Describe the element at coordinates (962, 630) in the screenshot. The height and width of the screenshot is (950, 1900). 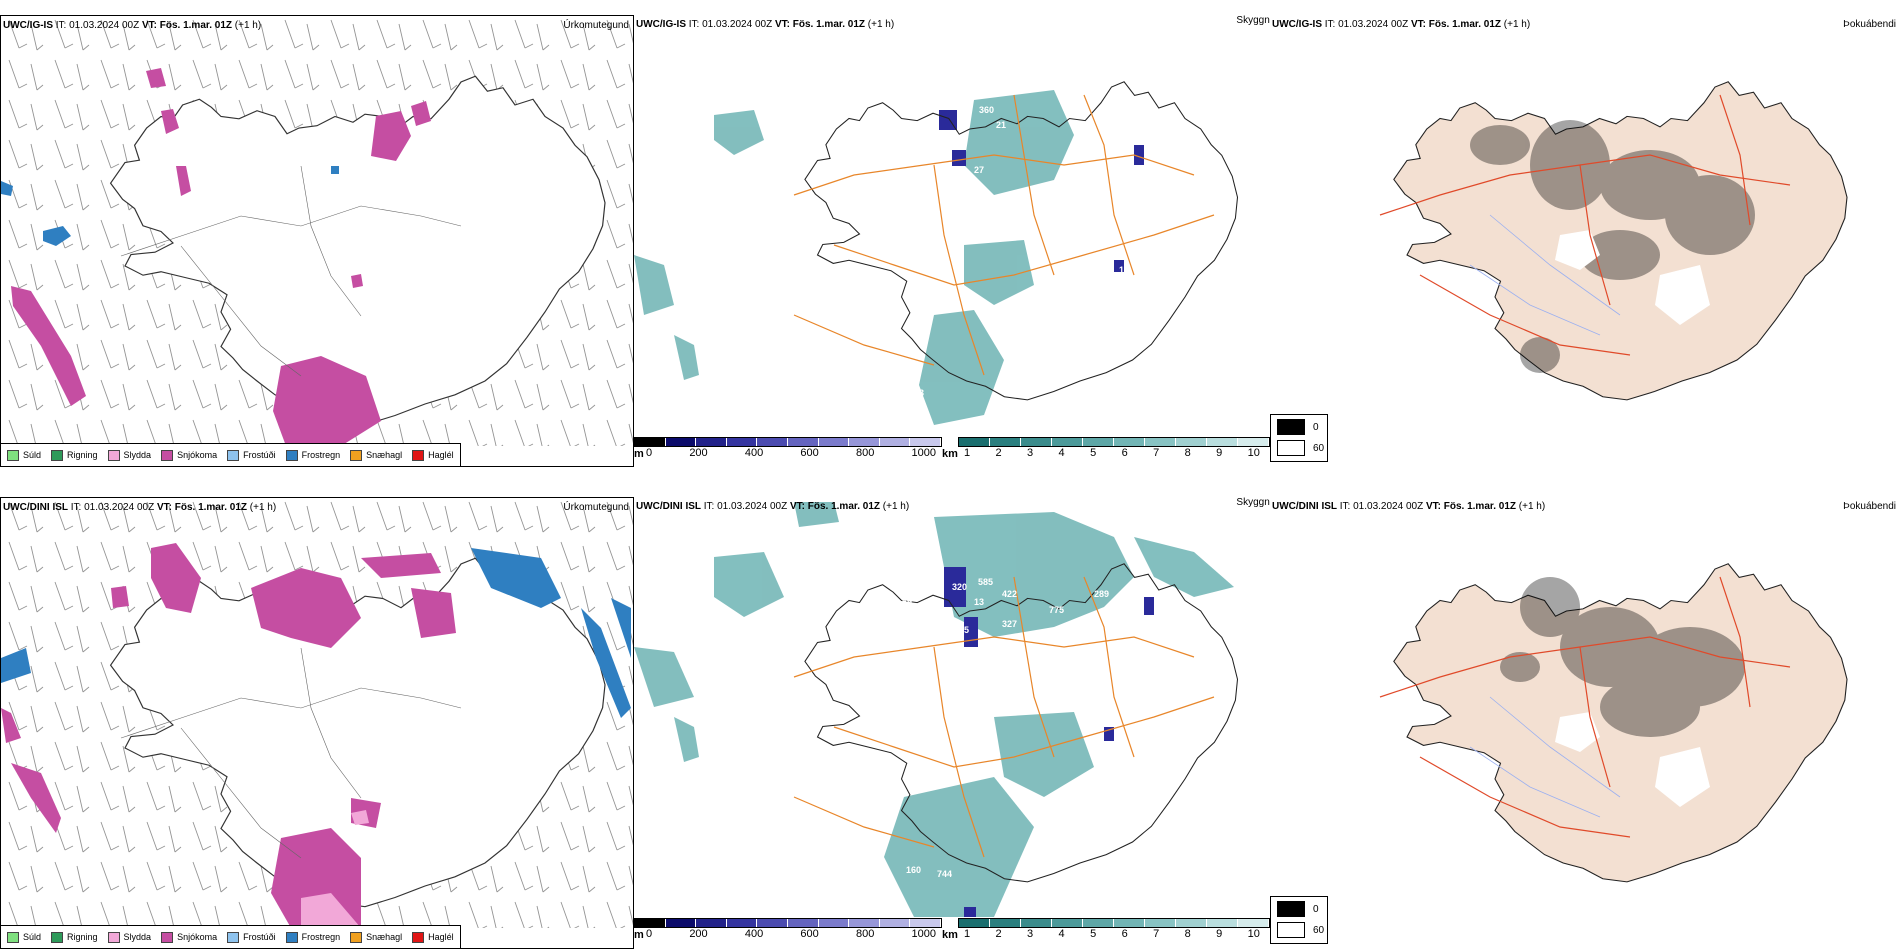
I see `ceiling-label: 105` at that location.